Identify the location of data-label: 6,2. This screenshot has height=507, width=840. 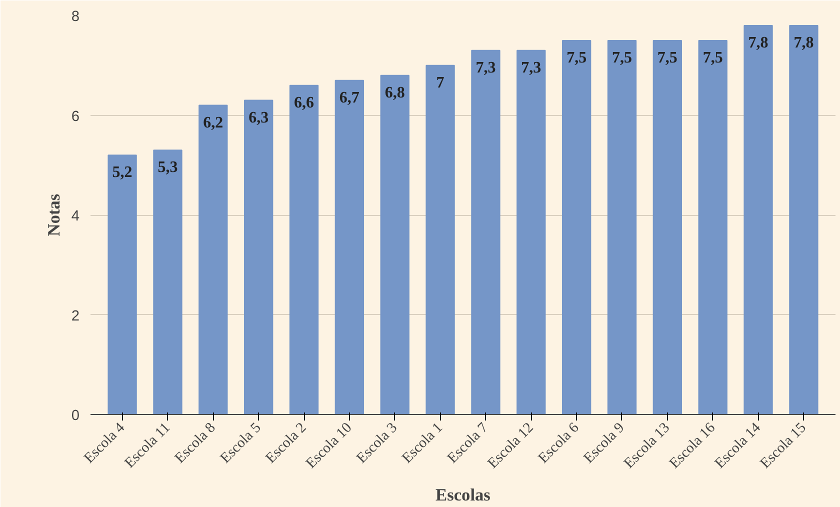
(213, 123).